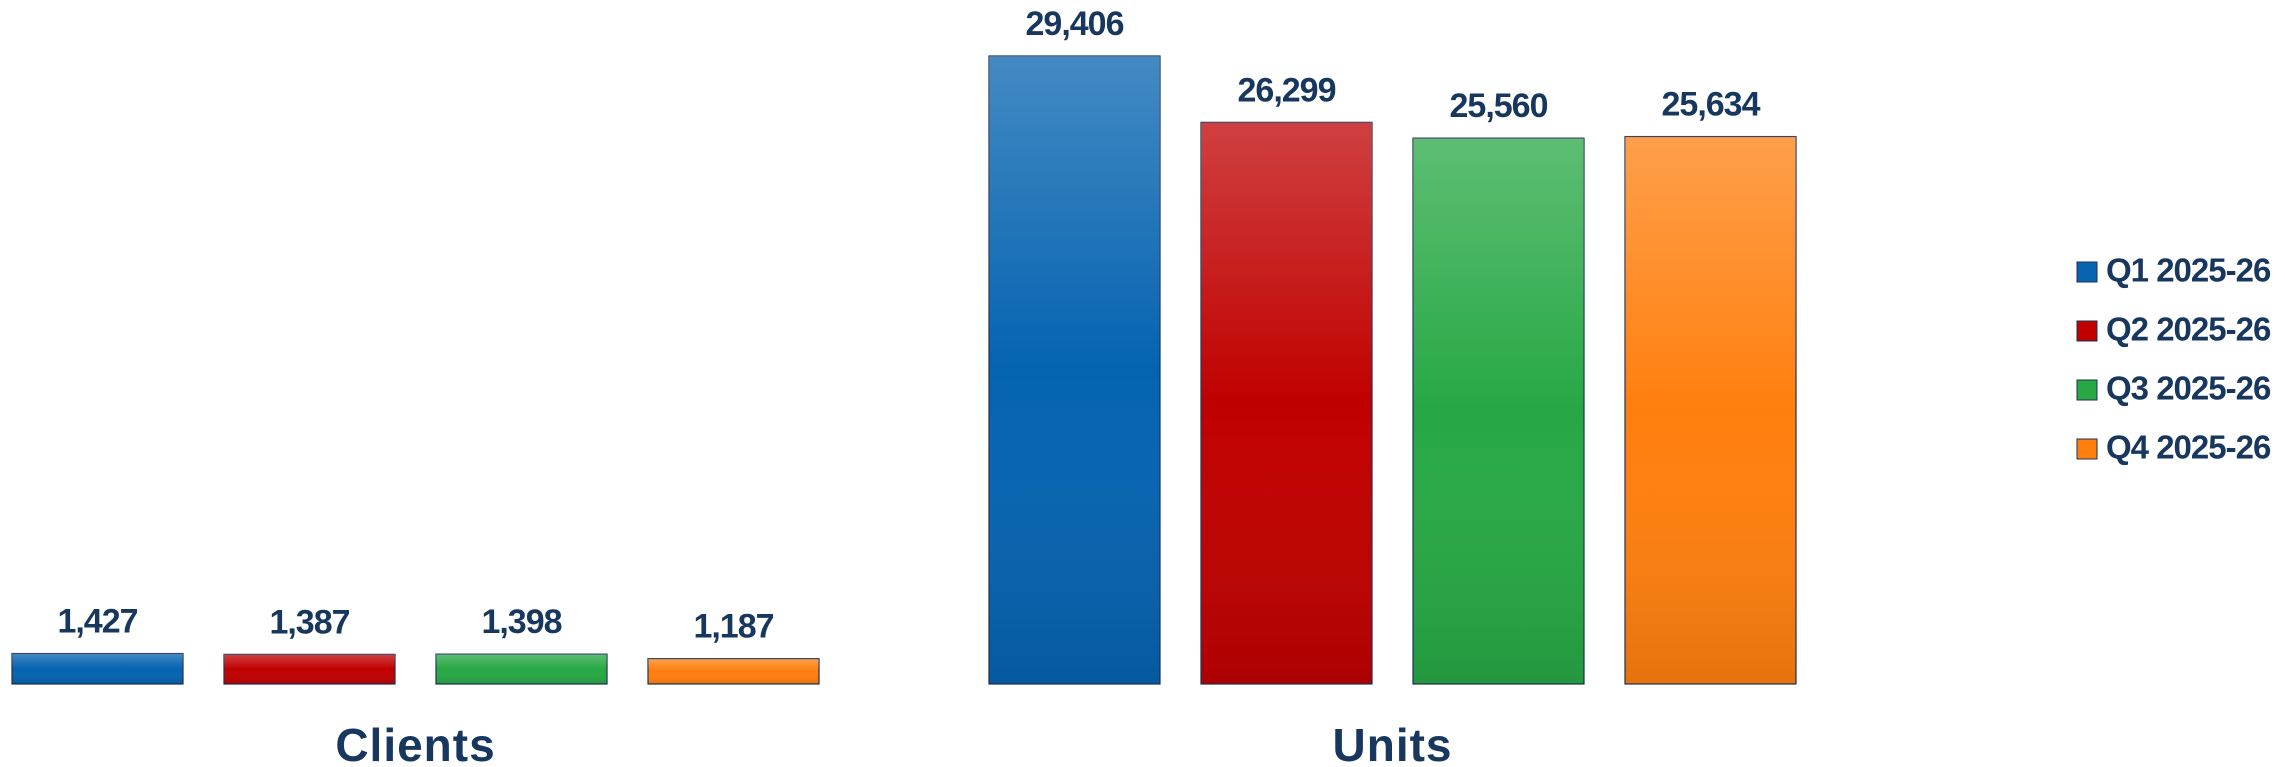 This screenshot has width=2285, height=767. Describe the element at coordinates (1287, 90) in the screenshot. I see `value-label: 26,299` at that location.